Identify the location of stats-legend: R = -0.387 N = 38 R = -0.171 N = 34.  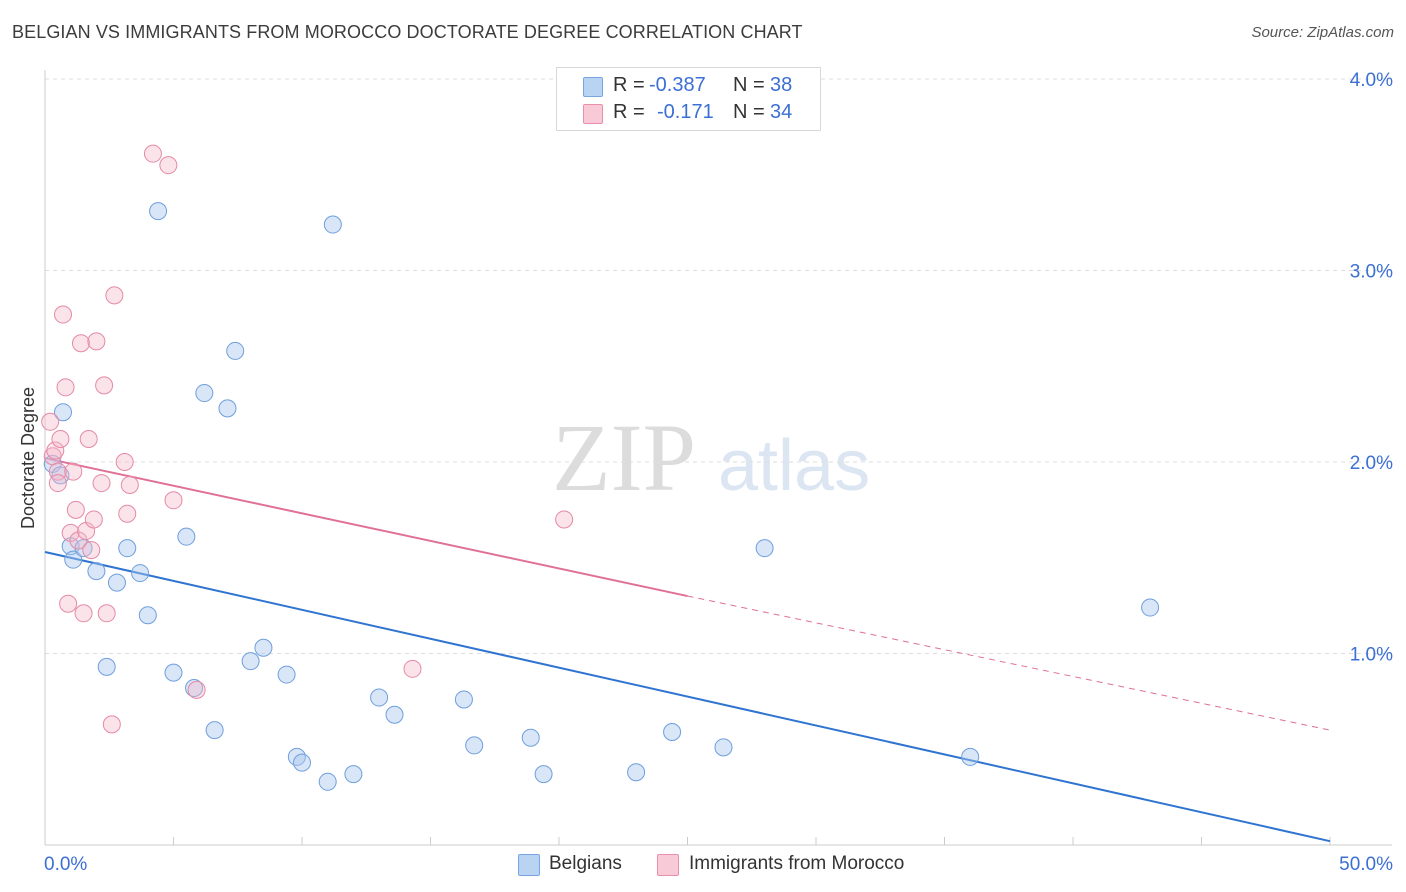
(688, 99).